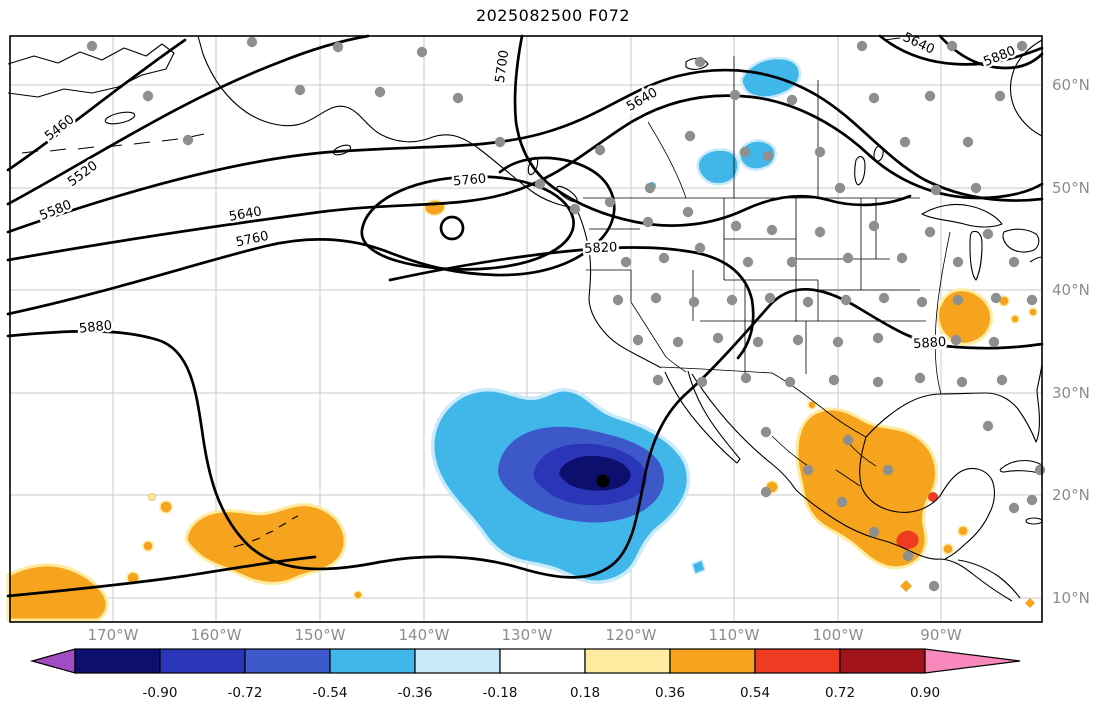 The image size is (1105, 712). I want to click on us-gulf-coast-florida, so click(954, 403).